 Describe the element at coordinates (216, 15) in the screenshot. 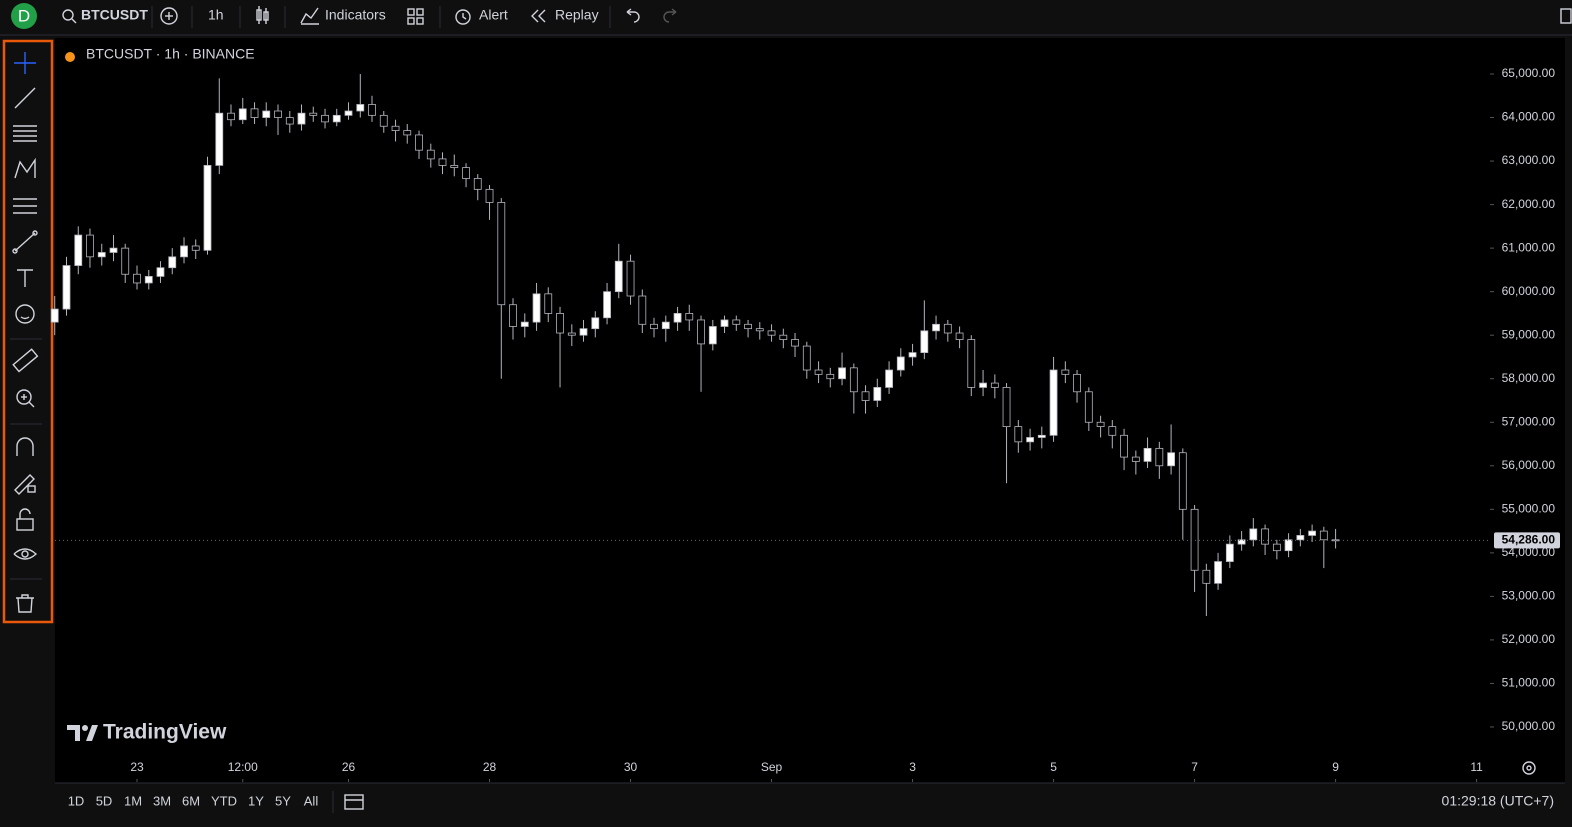

I see `interval: 1h` at that location.